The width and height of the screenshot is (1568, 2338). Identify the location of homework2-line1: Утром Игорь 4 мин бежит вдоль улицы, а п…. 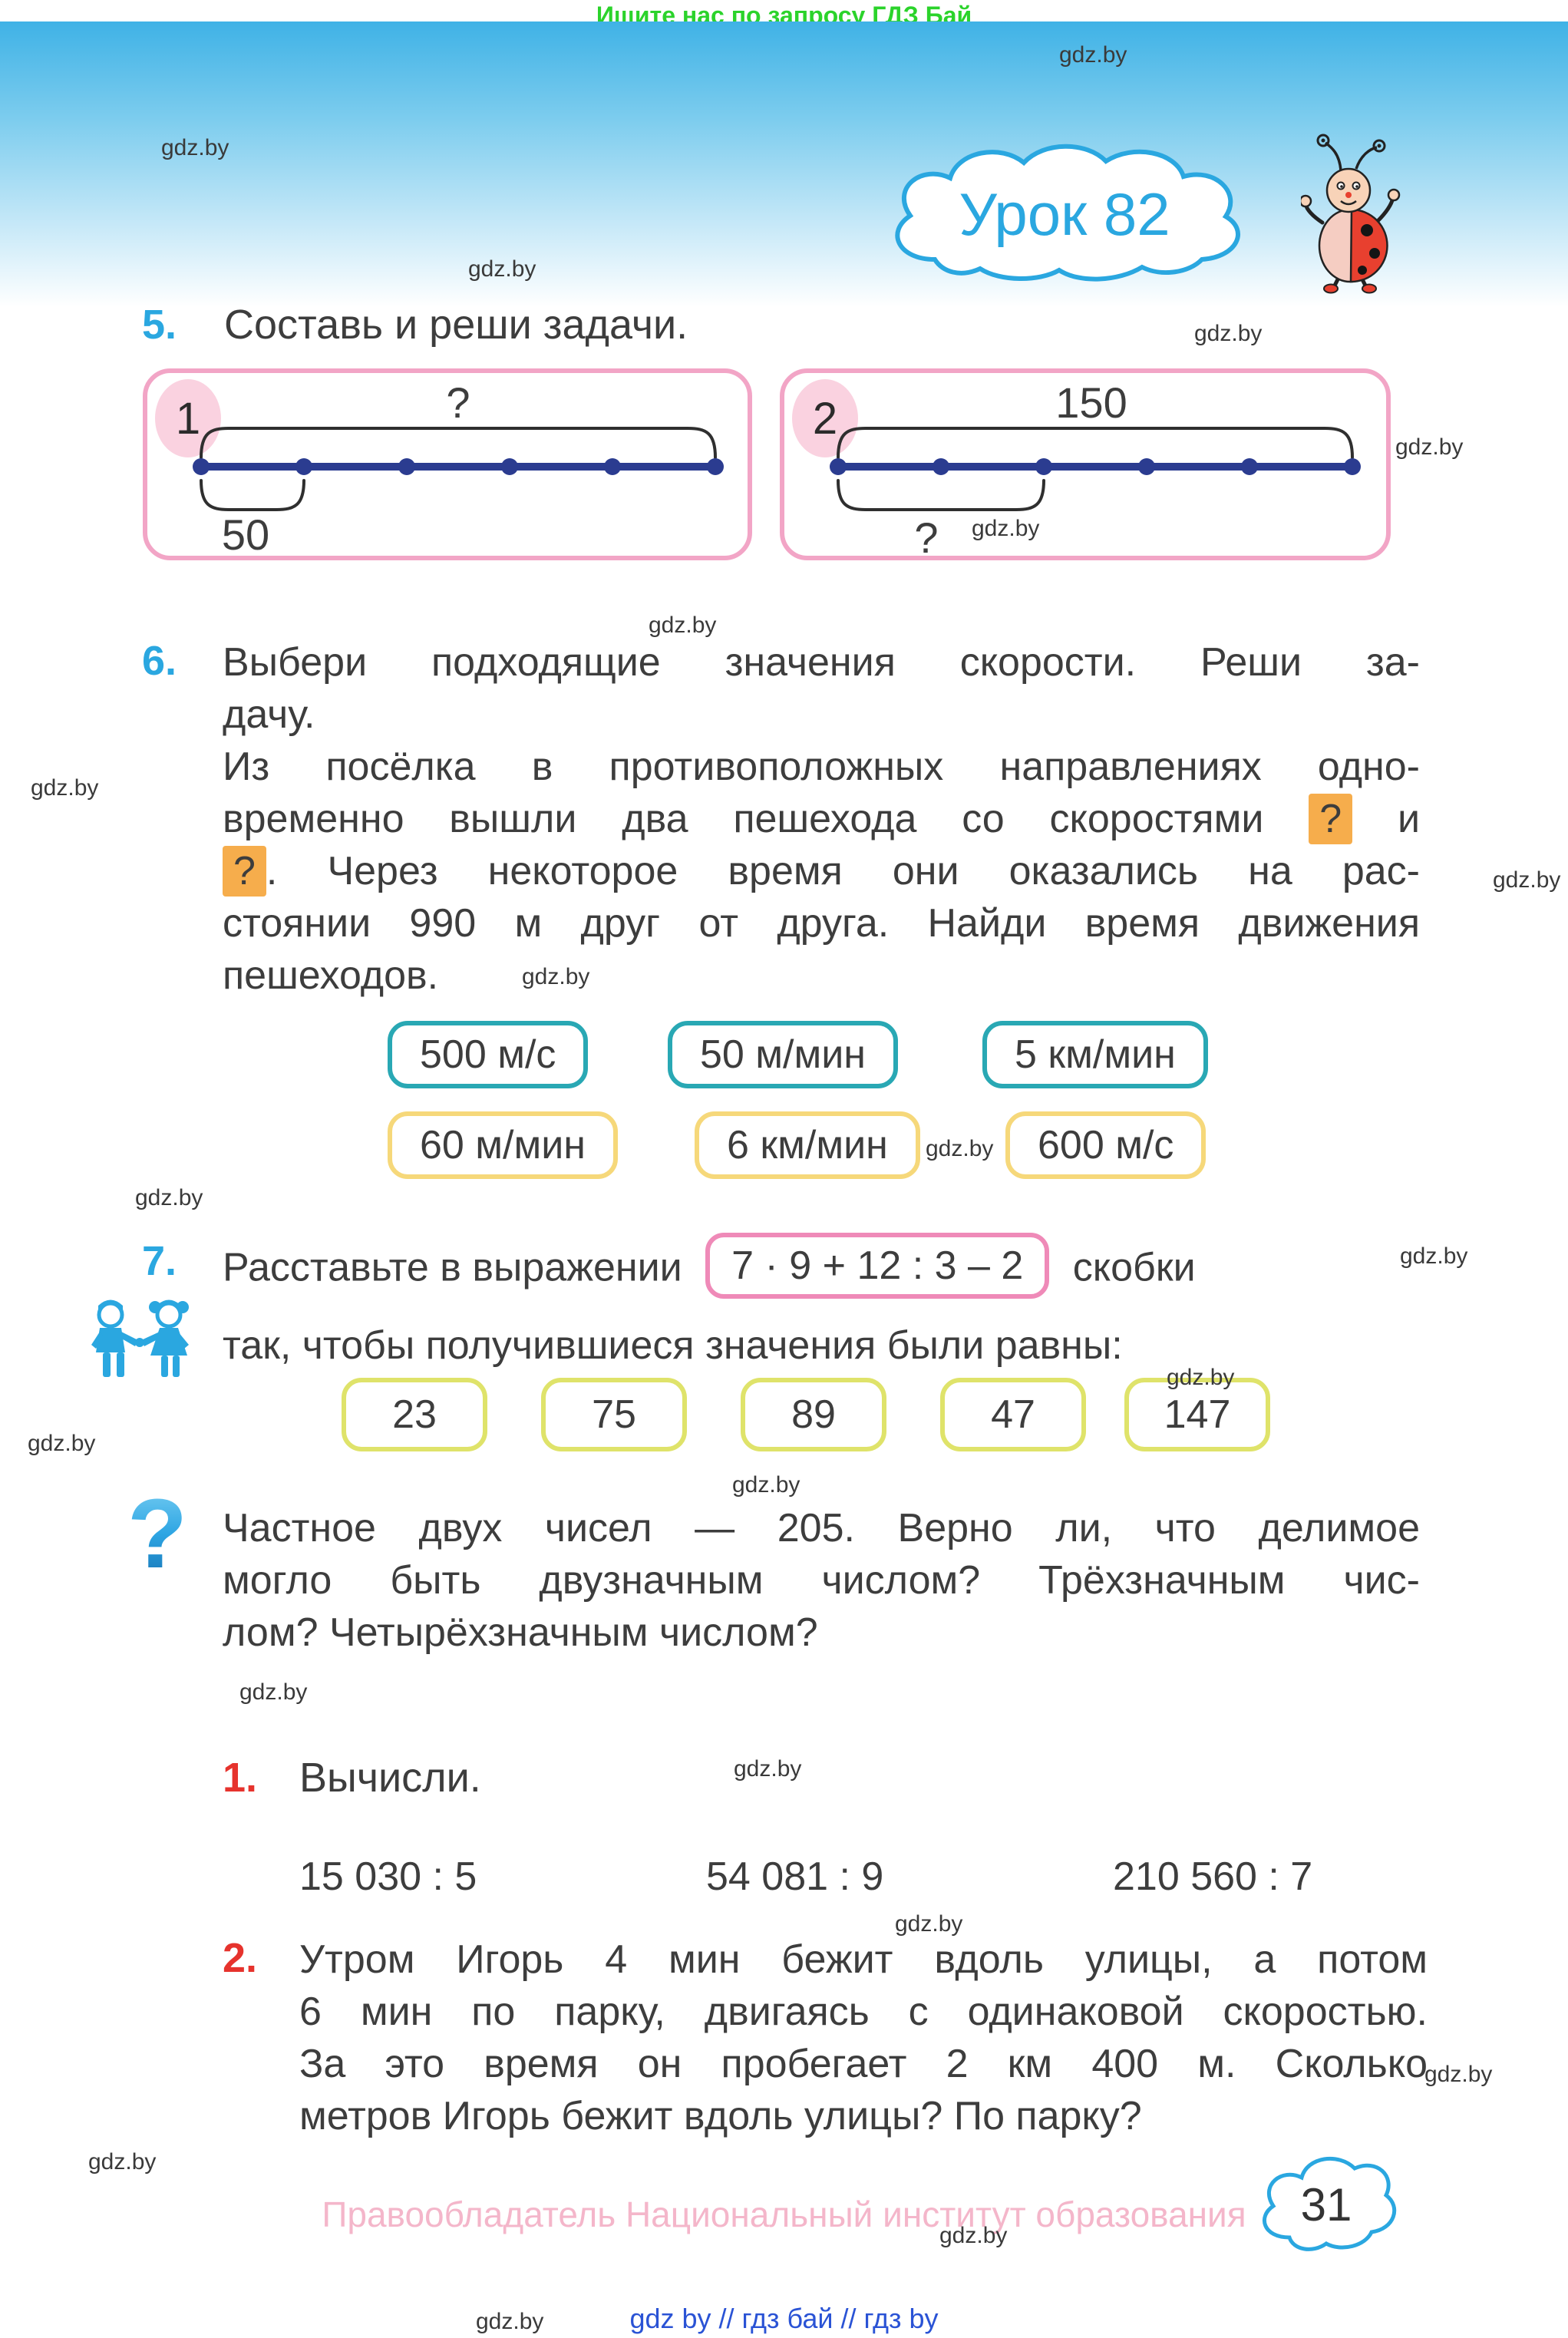
(864, 1960).